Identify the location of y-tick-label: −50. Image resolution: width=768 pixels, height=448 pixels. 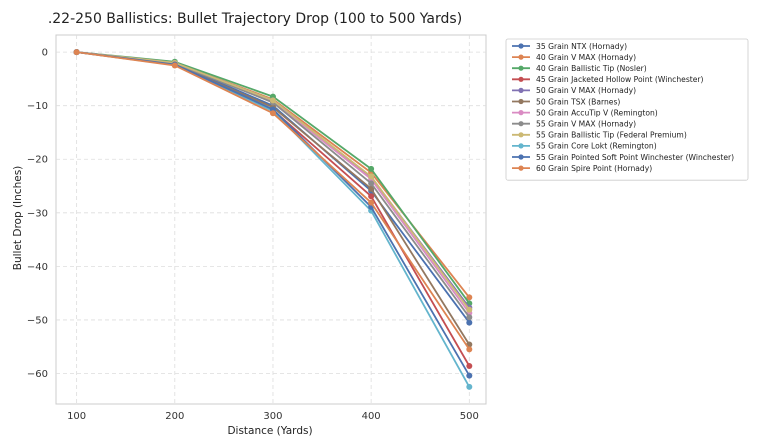
(37, 320).